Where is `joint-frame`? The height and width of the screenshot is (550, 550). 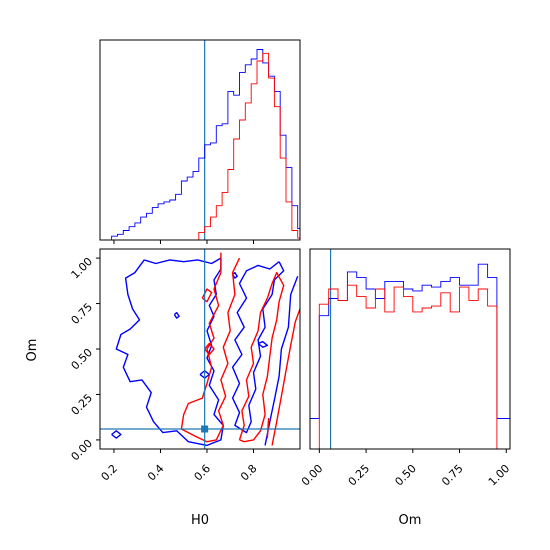 joint-frame is located at coordinates (200, 349).